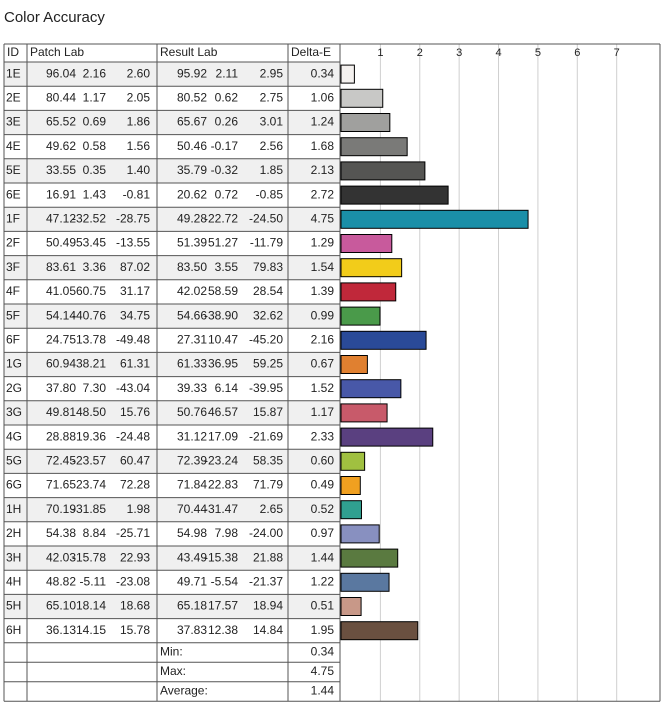 The image size is (662, 717). Describe the element at coordinates (311, 52) in the screenshot. I see `column-header: Delta-E` at that location.